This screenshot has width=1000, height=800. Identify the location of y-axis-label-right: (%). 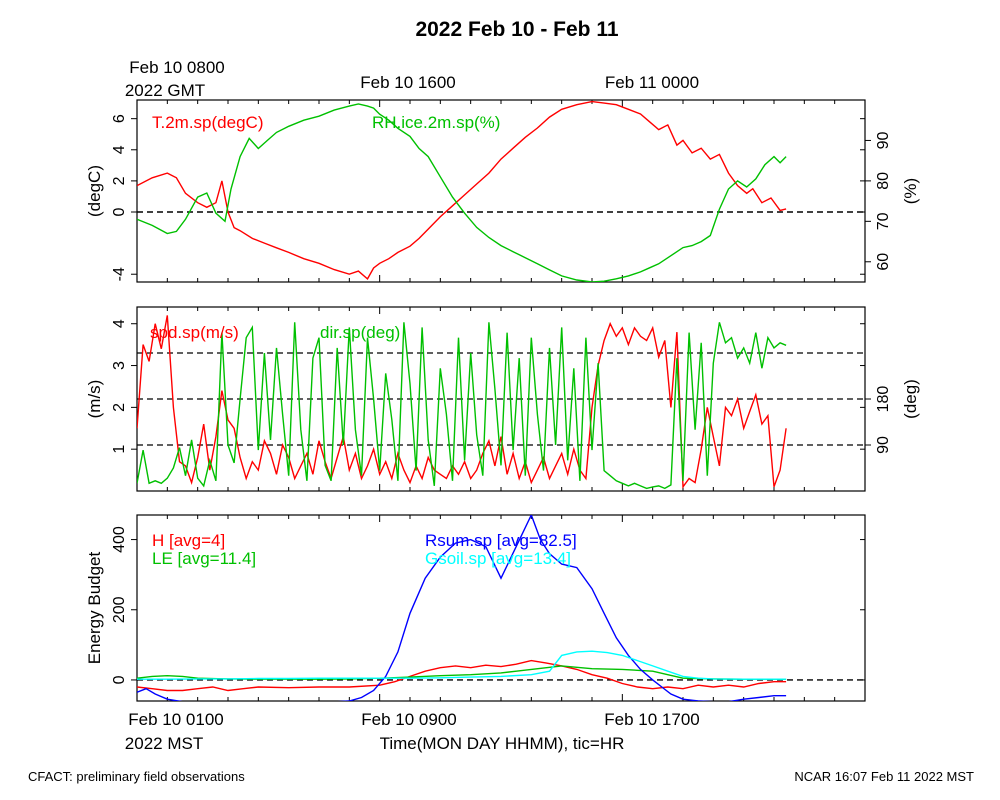
(910, 191).